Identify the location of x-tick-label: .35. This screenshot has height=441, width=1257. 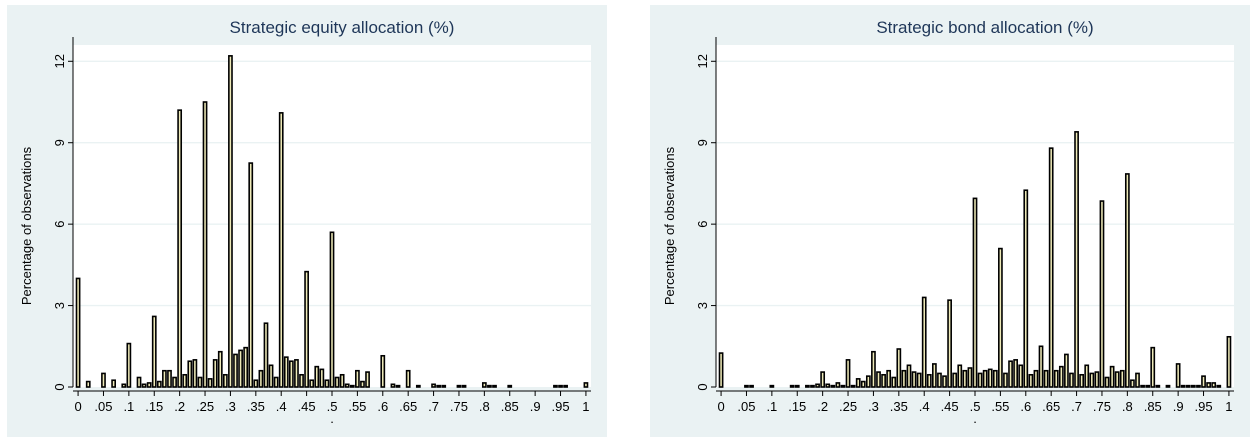
(256, 406).